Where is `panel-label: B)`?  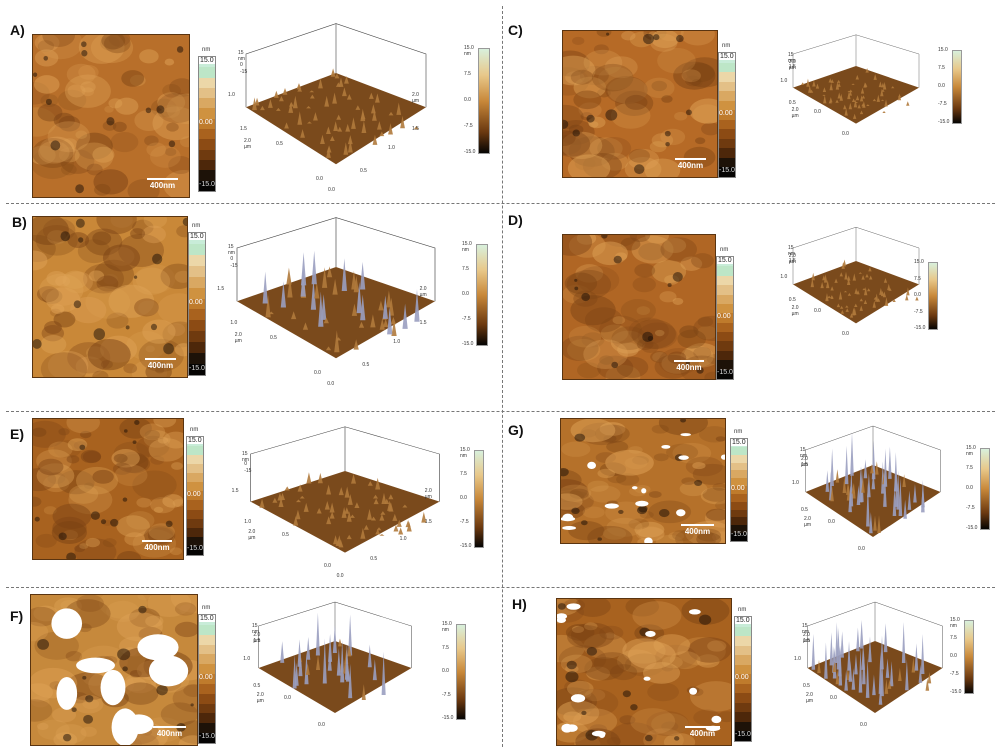
panel-label: B) is located at coordinates (19, 222).